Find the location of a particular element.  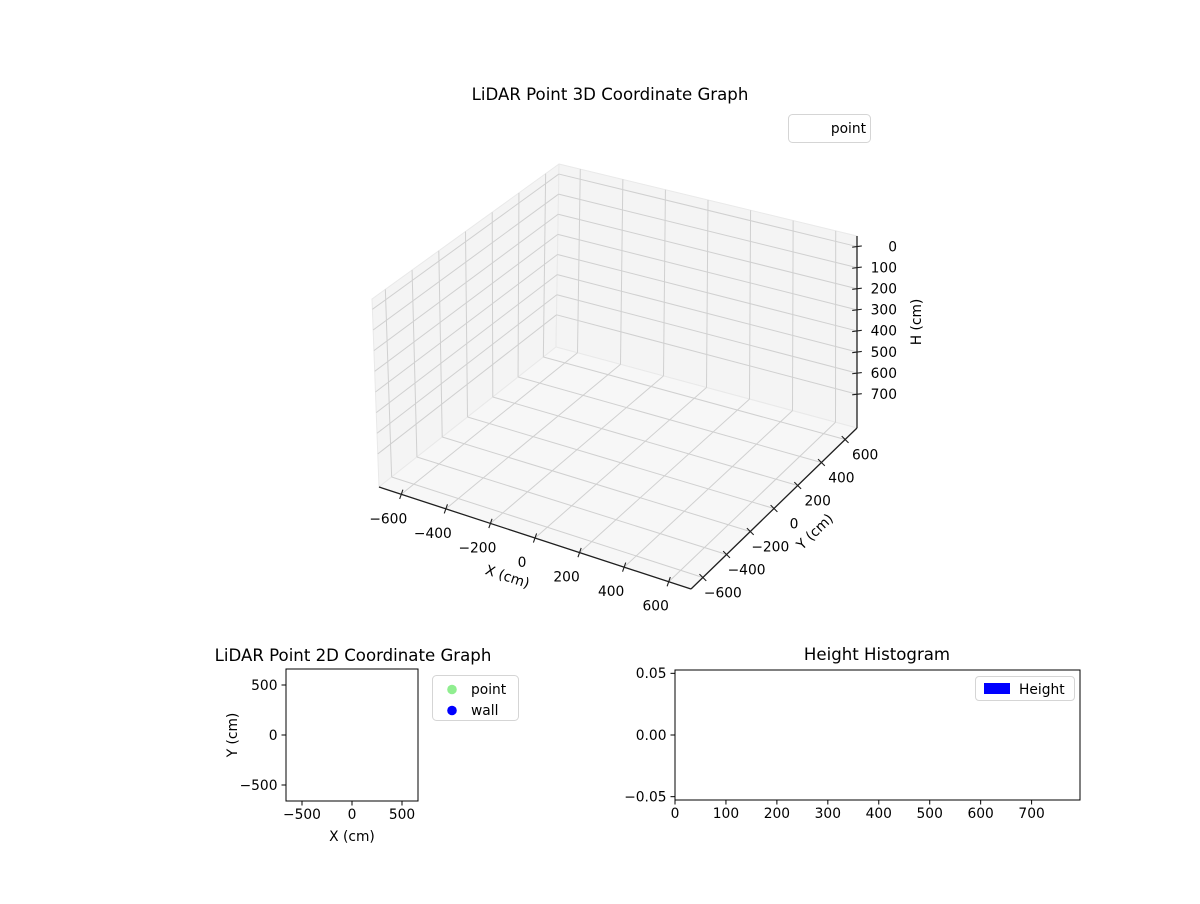

axes-spines is located at coordinates (352, 735).